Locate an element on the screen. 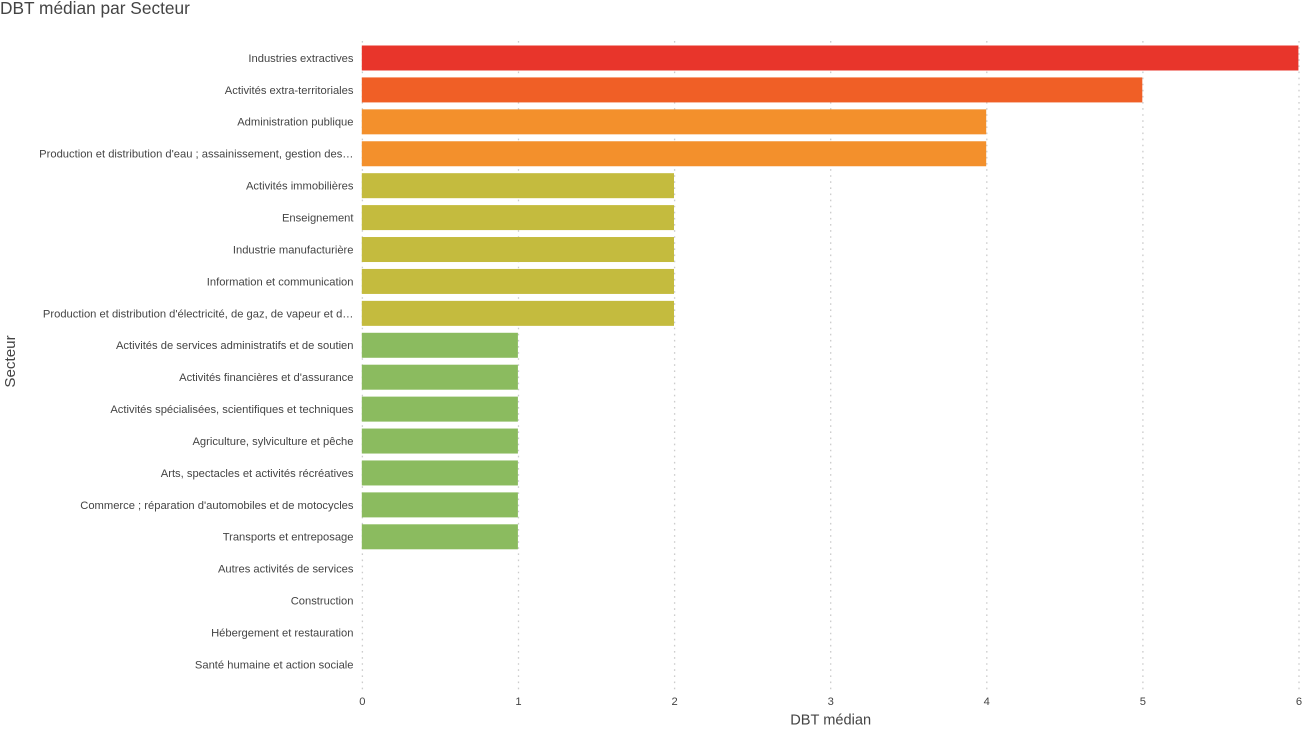 This screenshot has width=1305, height=738. svg-text: DBT médian is located at coordinates (830, 720).